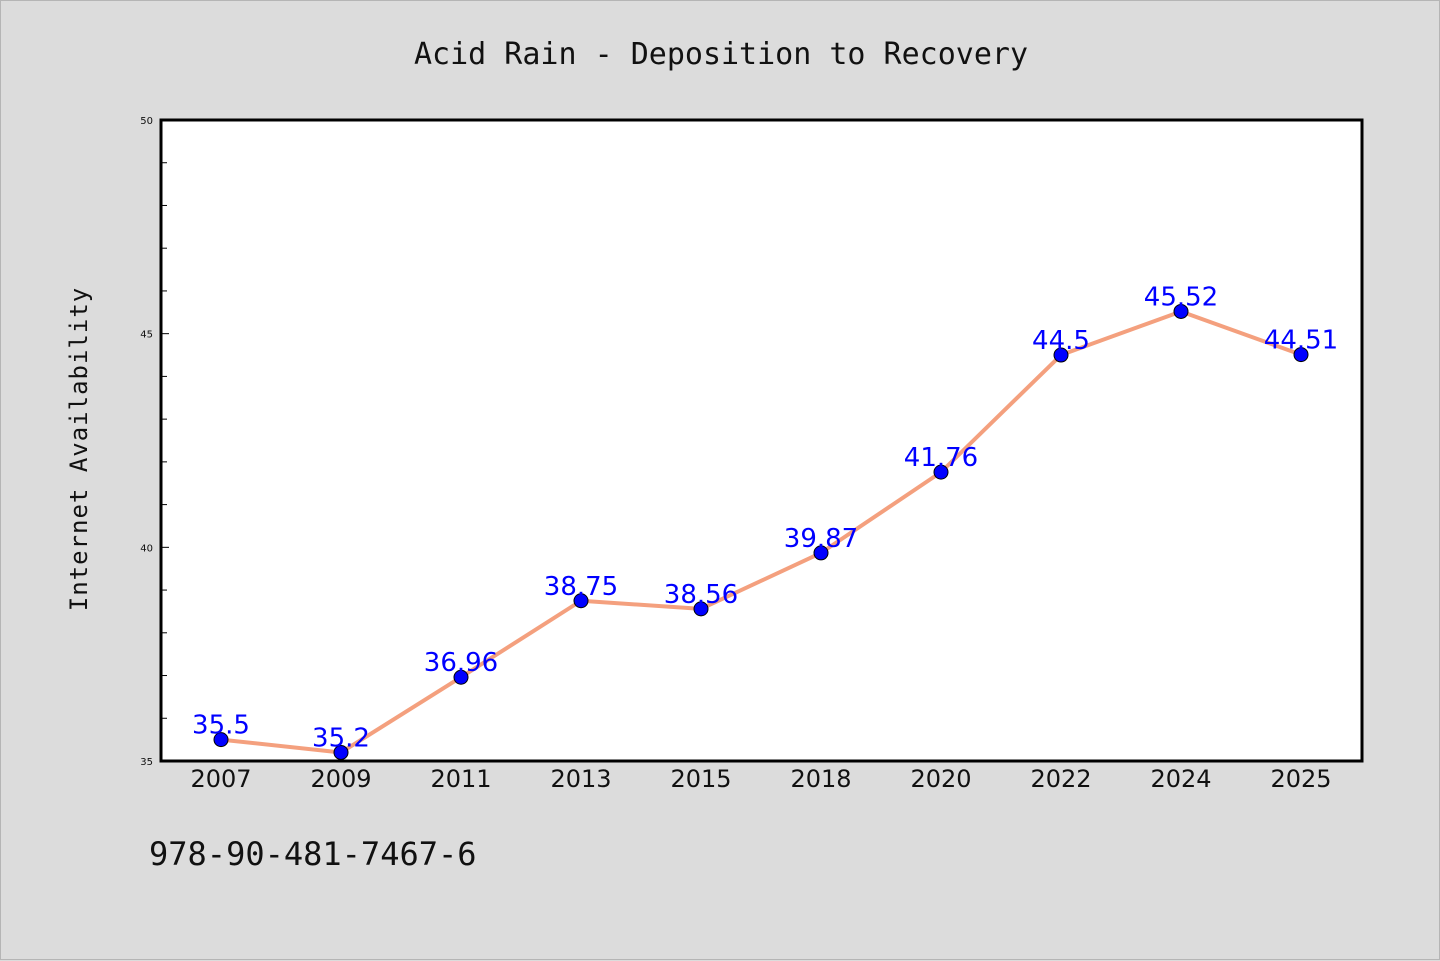  I want to click on y-axis: 35 40 45 50, so click(154, 442).